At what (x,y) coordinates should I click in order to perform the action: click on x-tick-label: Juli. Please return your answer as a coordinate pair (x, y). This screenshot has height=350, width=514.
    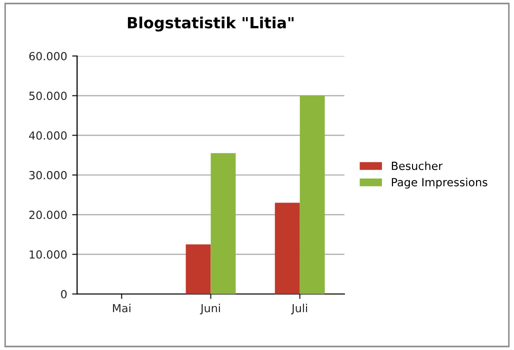
    Looking at the image, I should click on (299, 309).